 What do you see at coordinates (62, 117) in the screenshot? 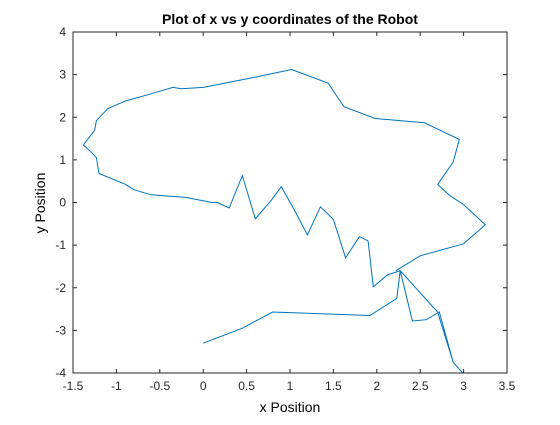
I see `y-tick-label: 2` at bounding box center [62, 117].